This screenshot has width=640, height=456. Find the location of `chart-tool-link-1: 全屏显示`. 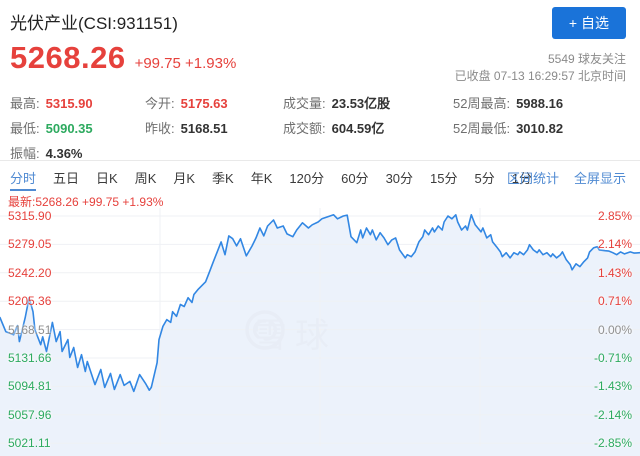

chart-tool-link-1: 全屏显示 is located at coordinates (599, 178).